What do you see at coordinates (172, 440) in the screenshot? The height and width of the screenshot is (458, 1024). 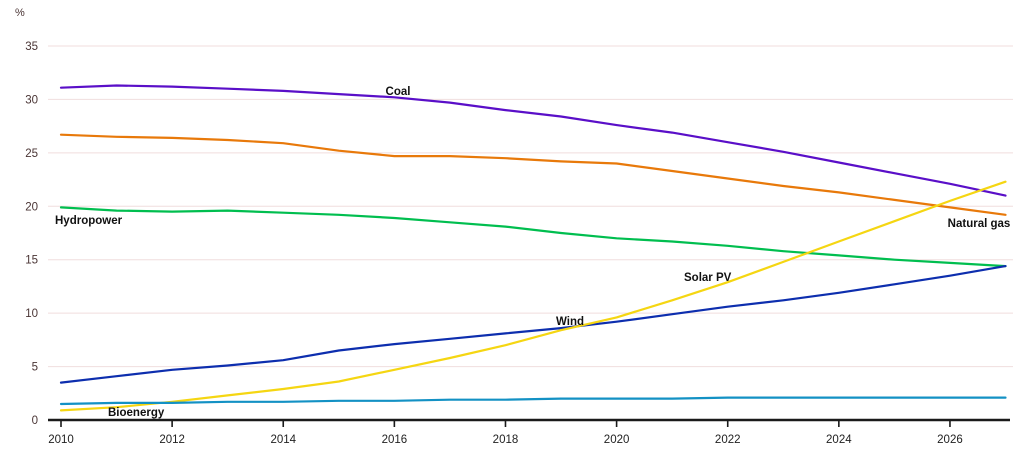 I see `x-tick-label: 2012` at bounding box center [172, 440].